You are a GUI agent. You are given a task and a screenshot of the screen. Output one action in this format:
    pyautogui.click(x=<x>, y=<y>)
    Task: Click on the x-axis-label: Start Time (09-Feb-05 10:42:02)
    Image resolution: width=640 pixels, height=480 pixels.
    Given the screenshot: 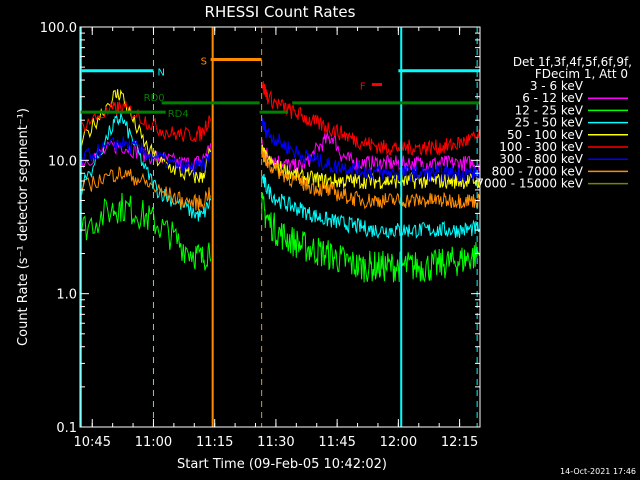 What is the action you would take?
    pyautogui.click(x=282, y=464)
    